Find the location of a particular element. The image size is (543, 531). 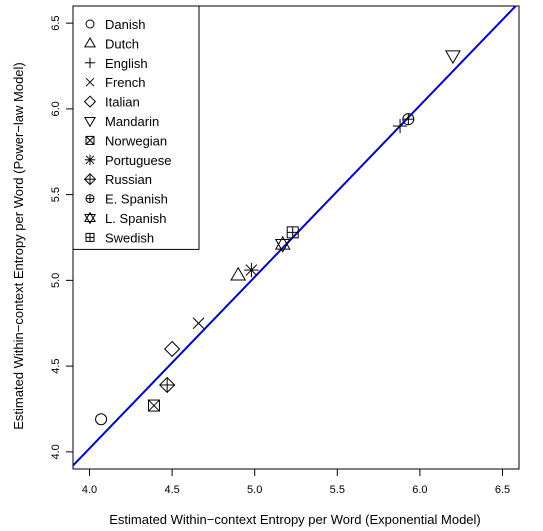

point-mandarin is located at coordinates (453, 57).